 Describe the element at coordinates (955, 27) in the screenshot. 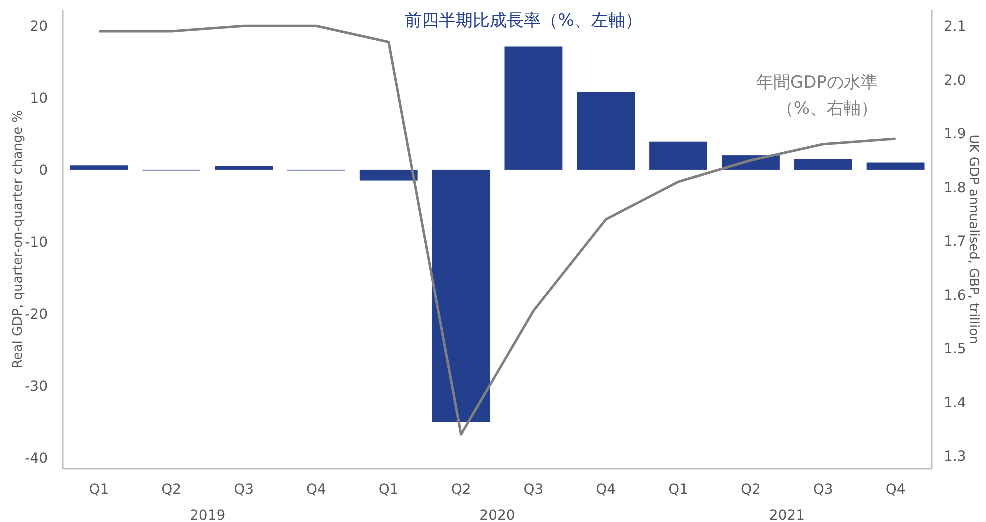

I see `y2-tick-label: 2.1` at that location.